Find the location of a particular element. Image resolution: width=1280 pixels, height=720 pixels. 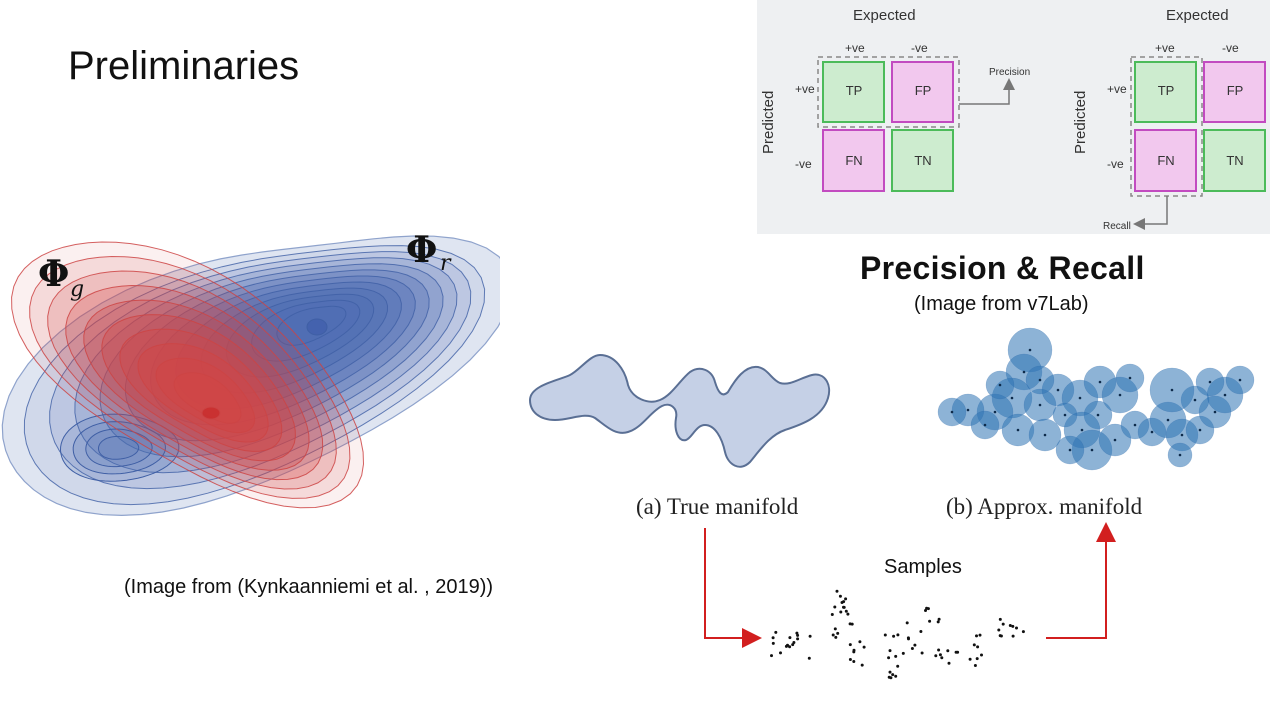

fp-label: FP is located at coordinates (1235, 90).